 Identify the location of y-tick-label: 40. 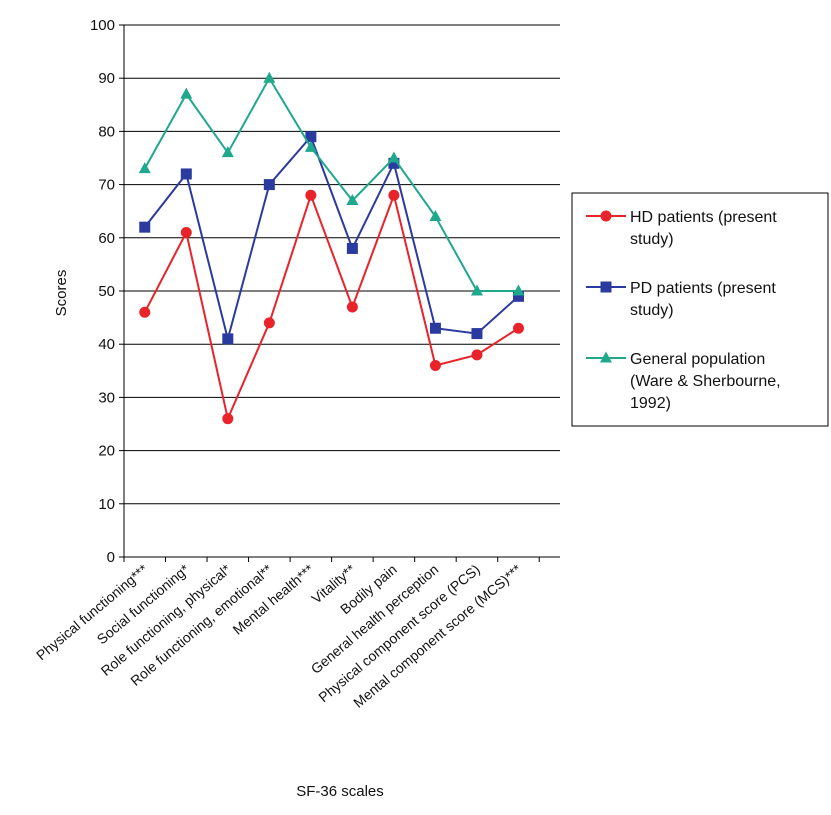
(106, 344).